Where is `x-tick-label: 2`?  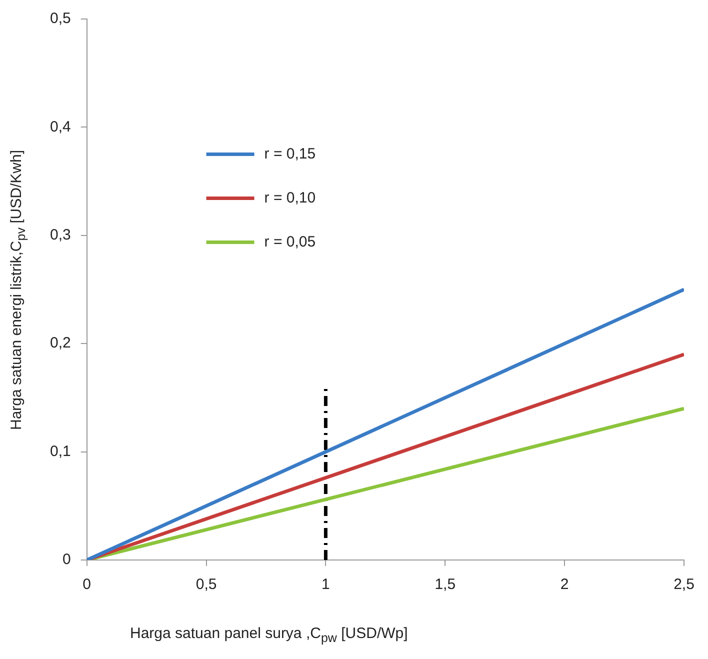 x-tick-label: 2 is located at coordinates (564, 585).